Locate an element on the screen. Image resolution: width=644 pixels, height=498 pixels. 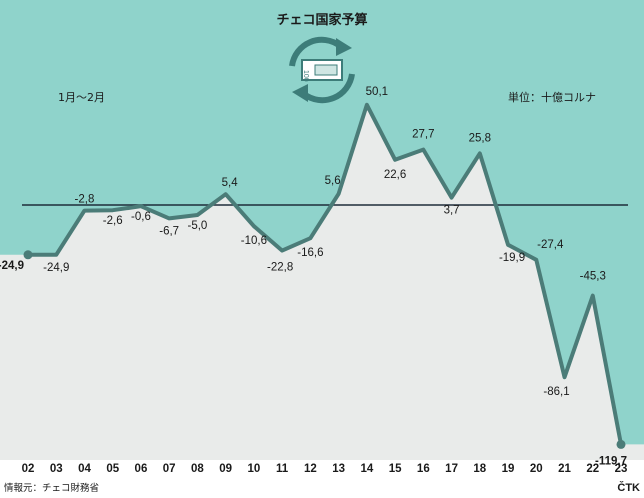
unit-label: 単位：十億コルナ is located at coordinates (552, 97).